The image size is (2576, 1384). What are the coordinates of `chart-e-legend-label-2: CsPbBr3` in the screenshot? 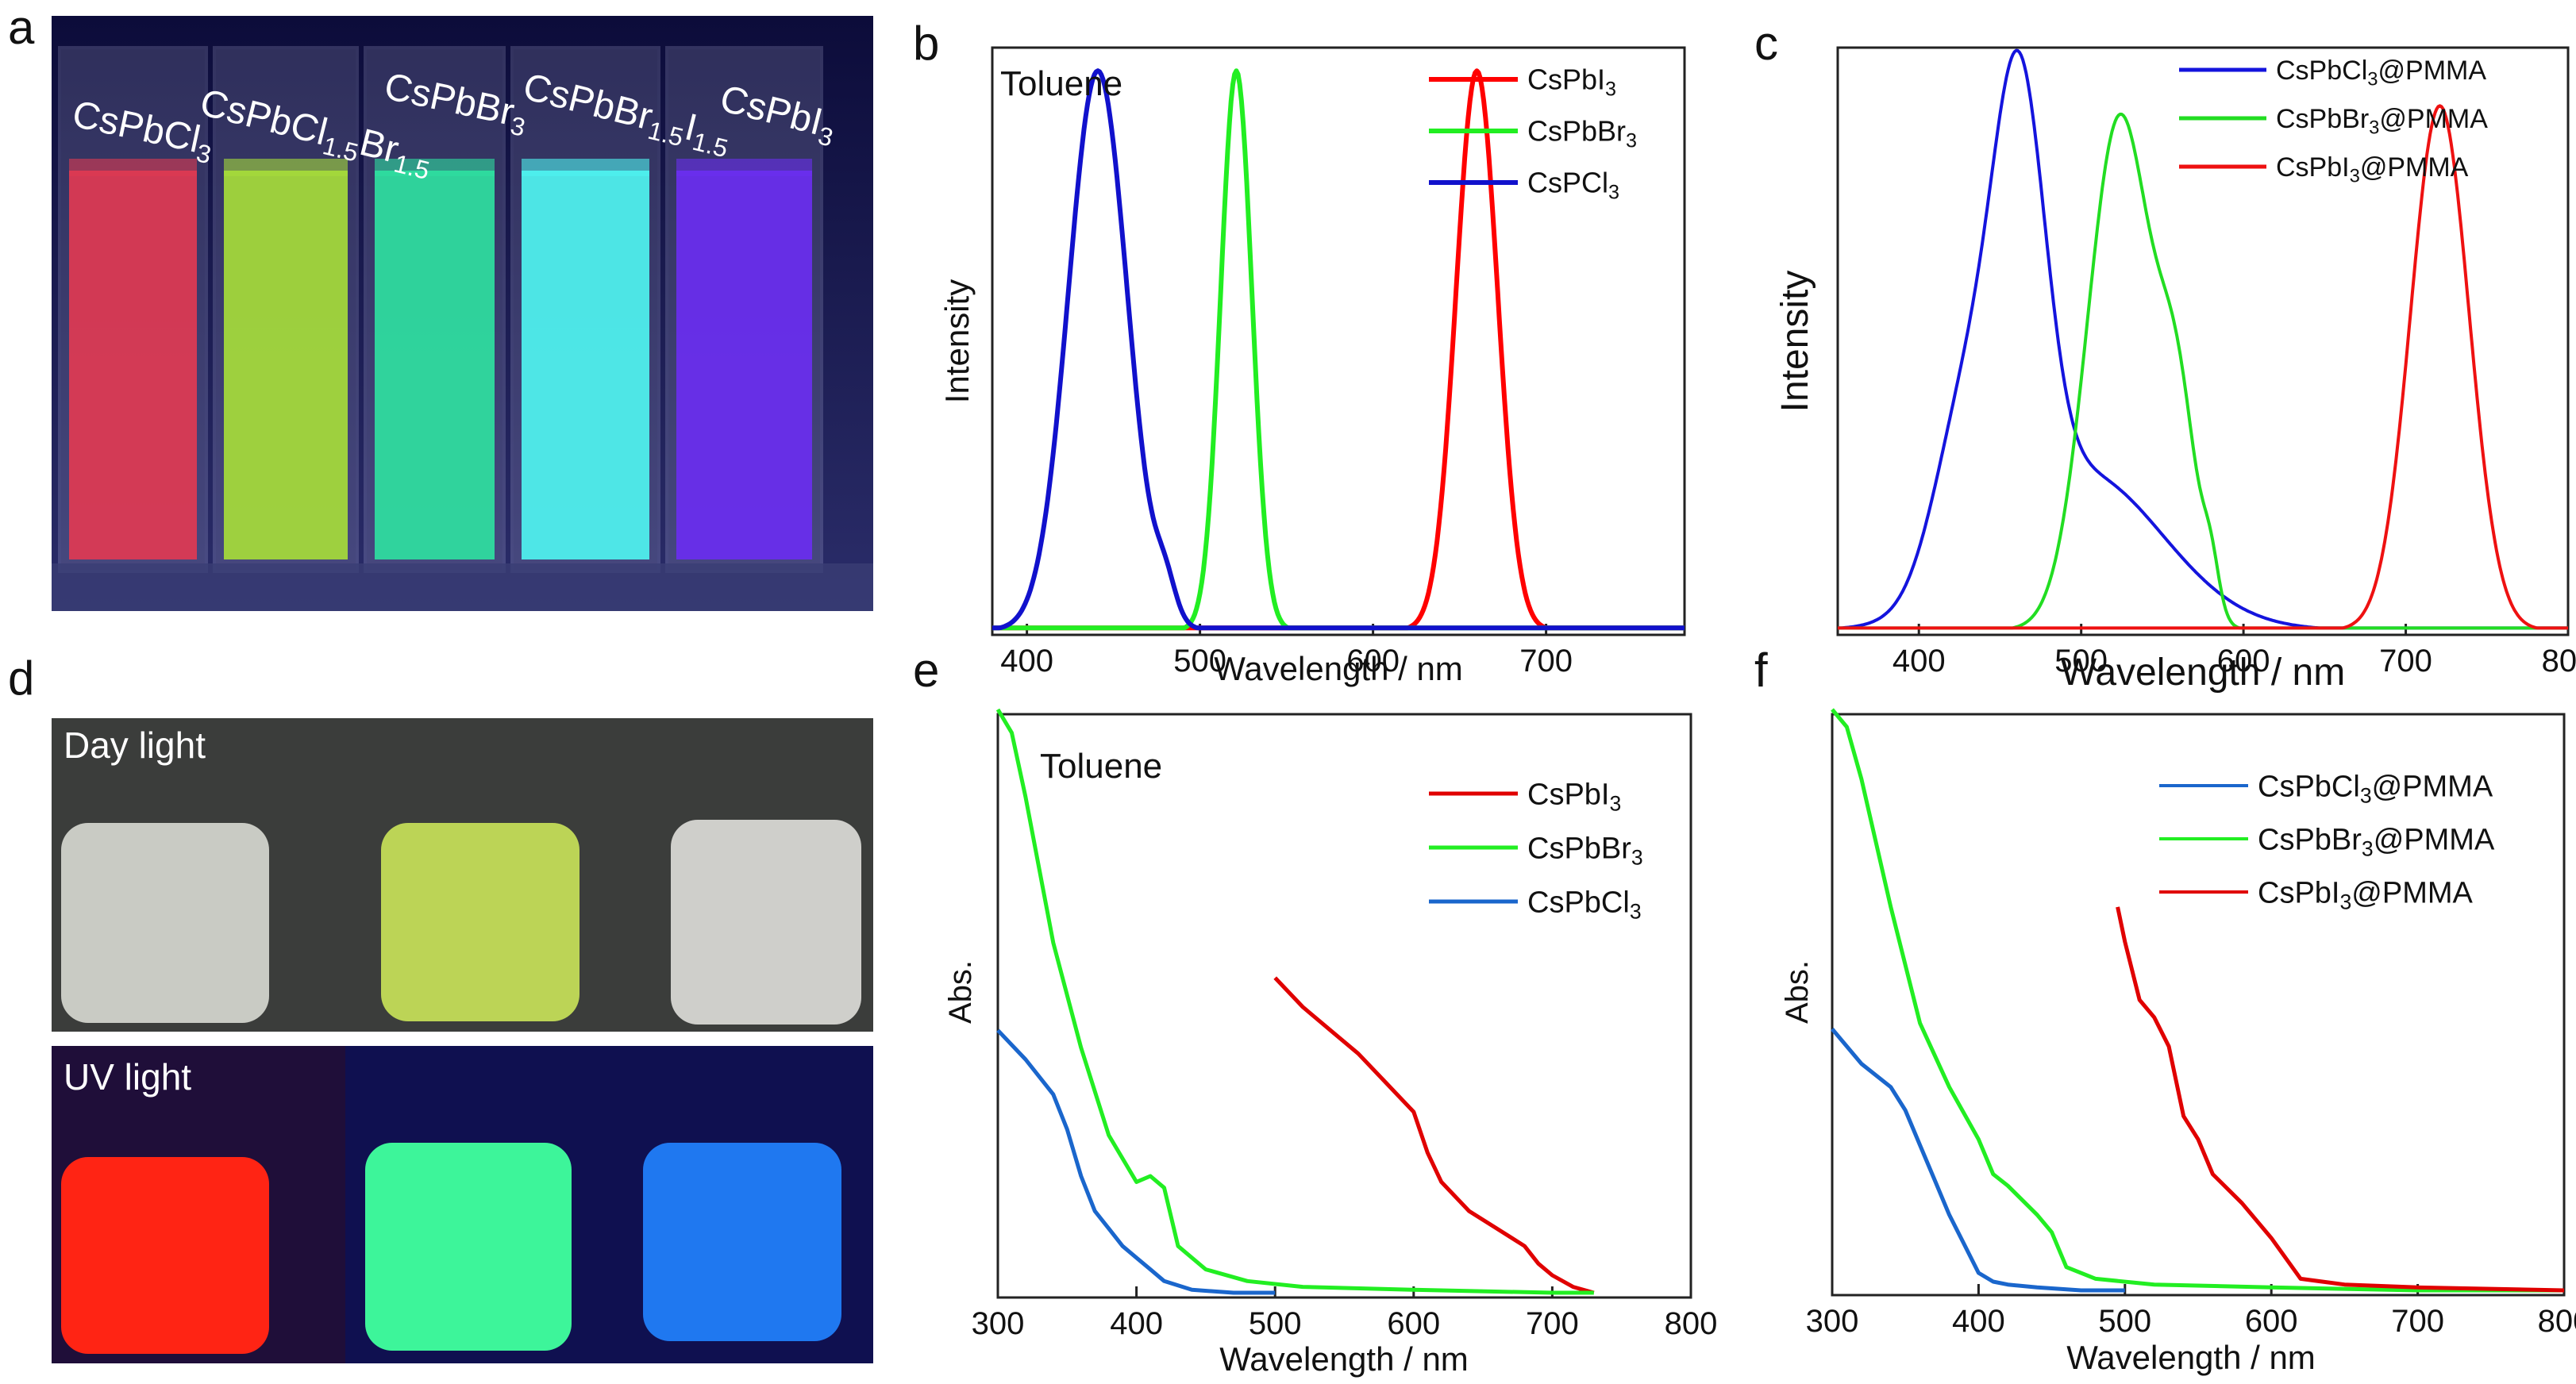 It's located at (1585, 850).